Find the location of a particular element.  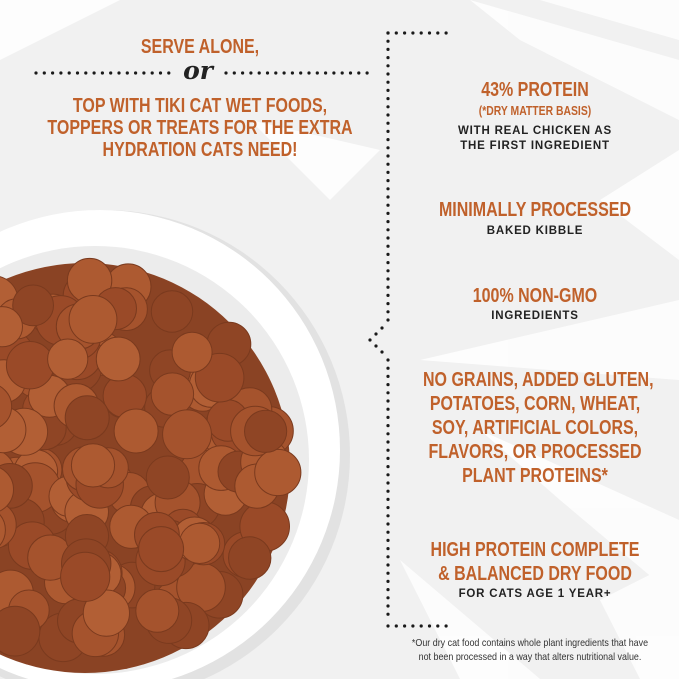

text-line: & BALANCED DRY FOOD is located at coordinates (535, 574).